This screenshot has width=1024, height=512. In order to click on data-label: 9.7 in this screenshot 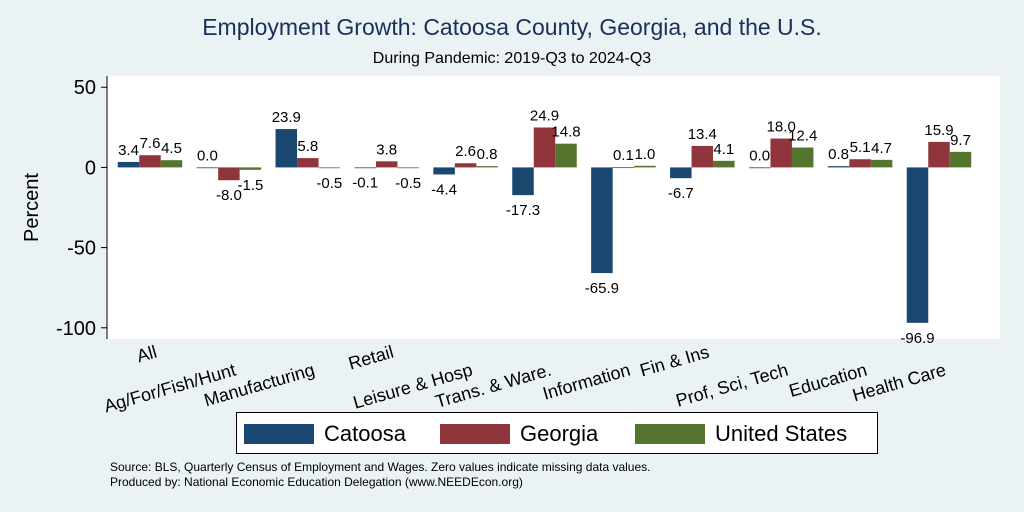, I will do `click(960, 140)`.